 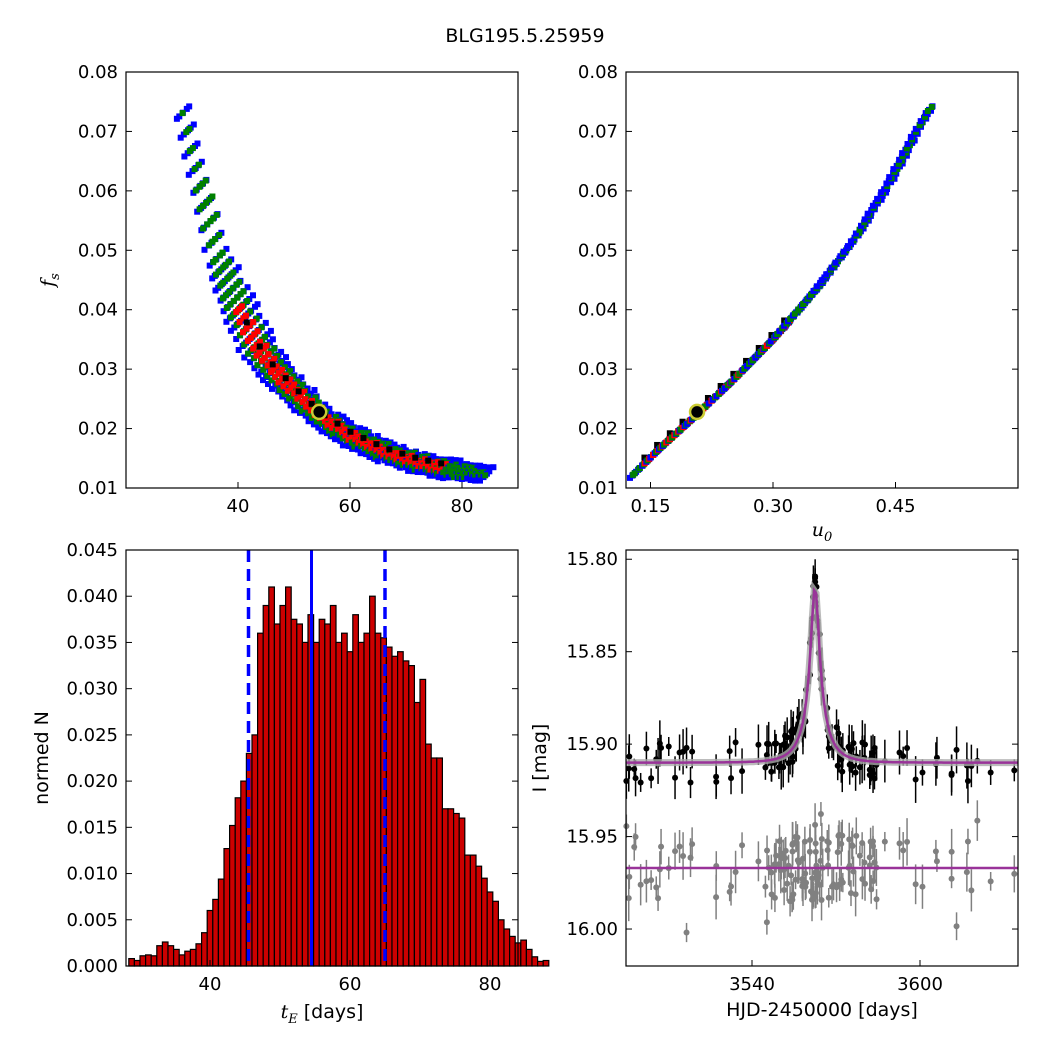 I want to click on p1-ytick-label: 0.03, so click(x=98, y=369).